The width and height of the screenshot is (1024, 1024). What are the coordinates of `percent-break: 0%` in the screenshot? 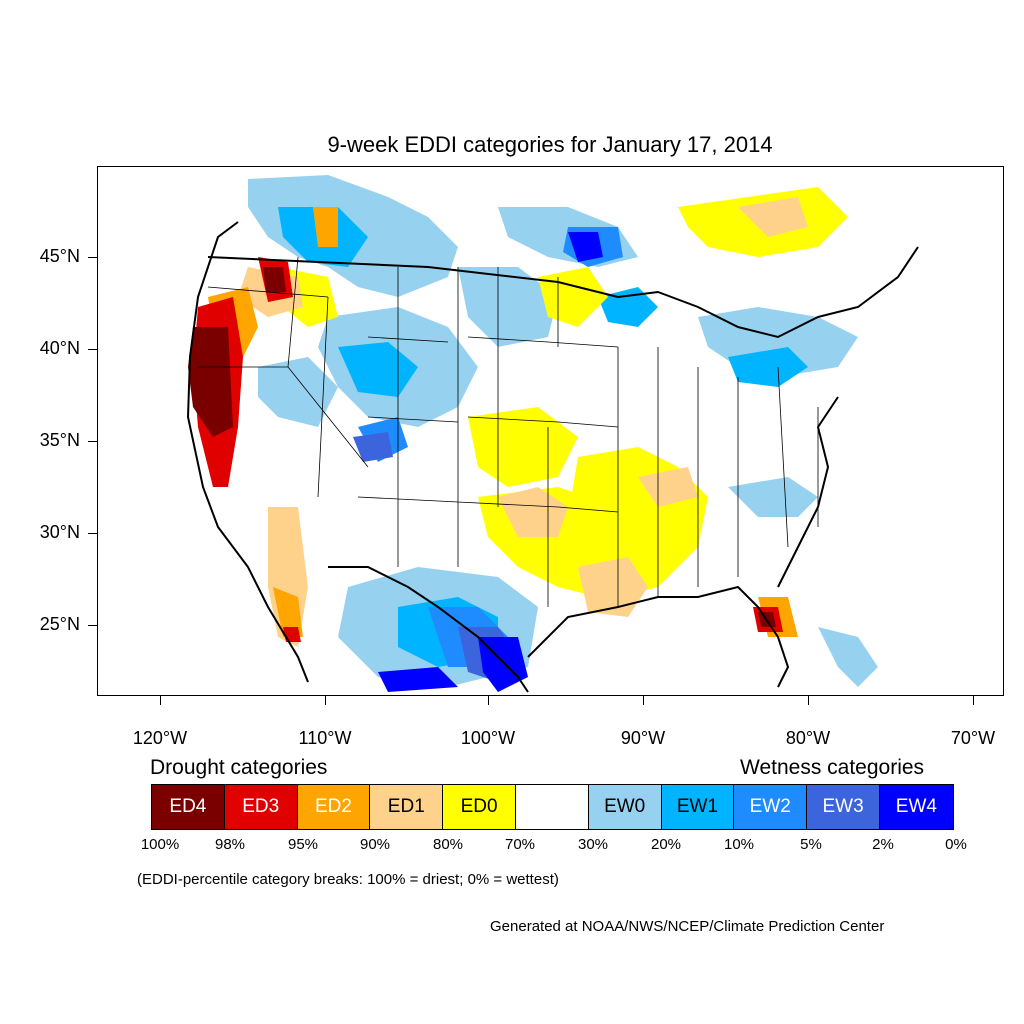 It's located at (956, 844).